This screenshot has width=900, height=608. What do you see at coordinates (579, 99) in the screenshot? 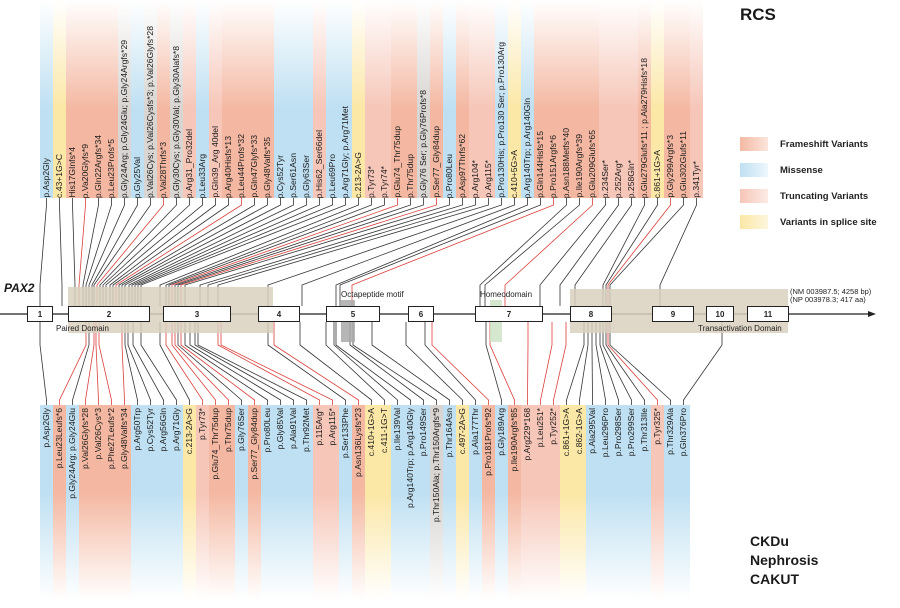
I see `rcs-variant-column: p.Ile190Argfs*39` at bounding box center [579, 99].